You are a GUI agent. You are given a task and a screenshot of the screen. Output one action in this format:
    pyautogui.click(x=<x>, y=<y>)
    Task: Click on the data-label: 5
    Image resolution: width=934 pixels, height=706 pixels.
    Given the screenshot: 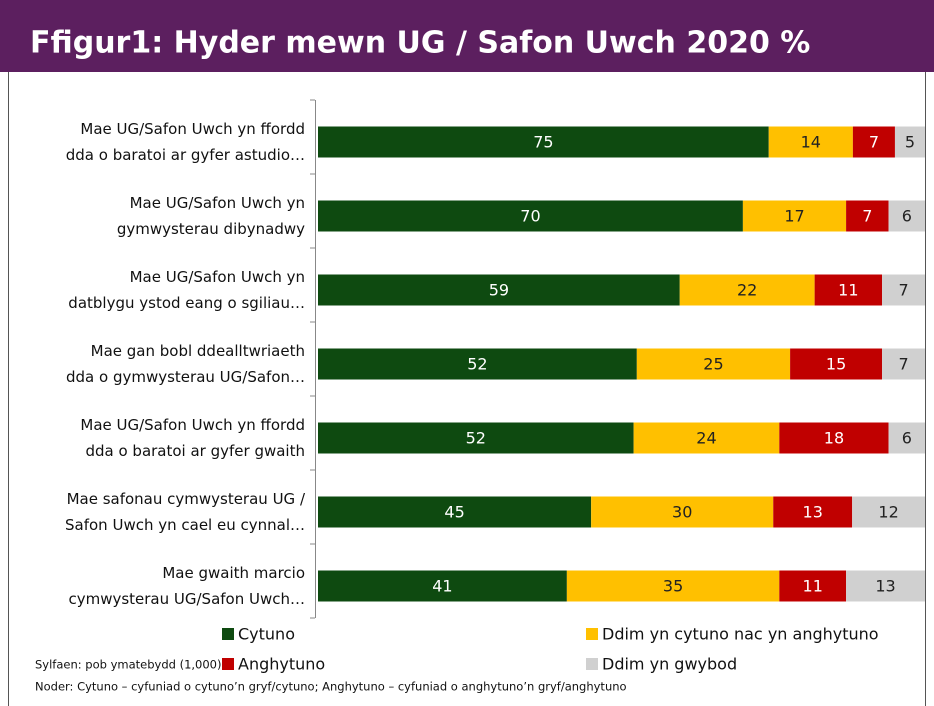 What is the action you would take?
    pyautogui.click(x=910, y=142)
    